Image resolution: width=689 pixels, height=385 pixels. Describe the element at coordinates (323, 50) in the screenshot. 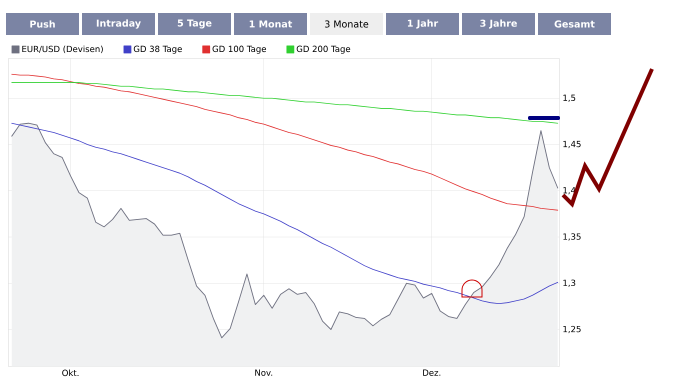

I see `legend-label: GD 200 Tage` at that location.